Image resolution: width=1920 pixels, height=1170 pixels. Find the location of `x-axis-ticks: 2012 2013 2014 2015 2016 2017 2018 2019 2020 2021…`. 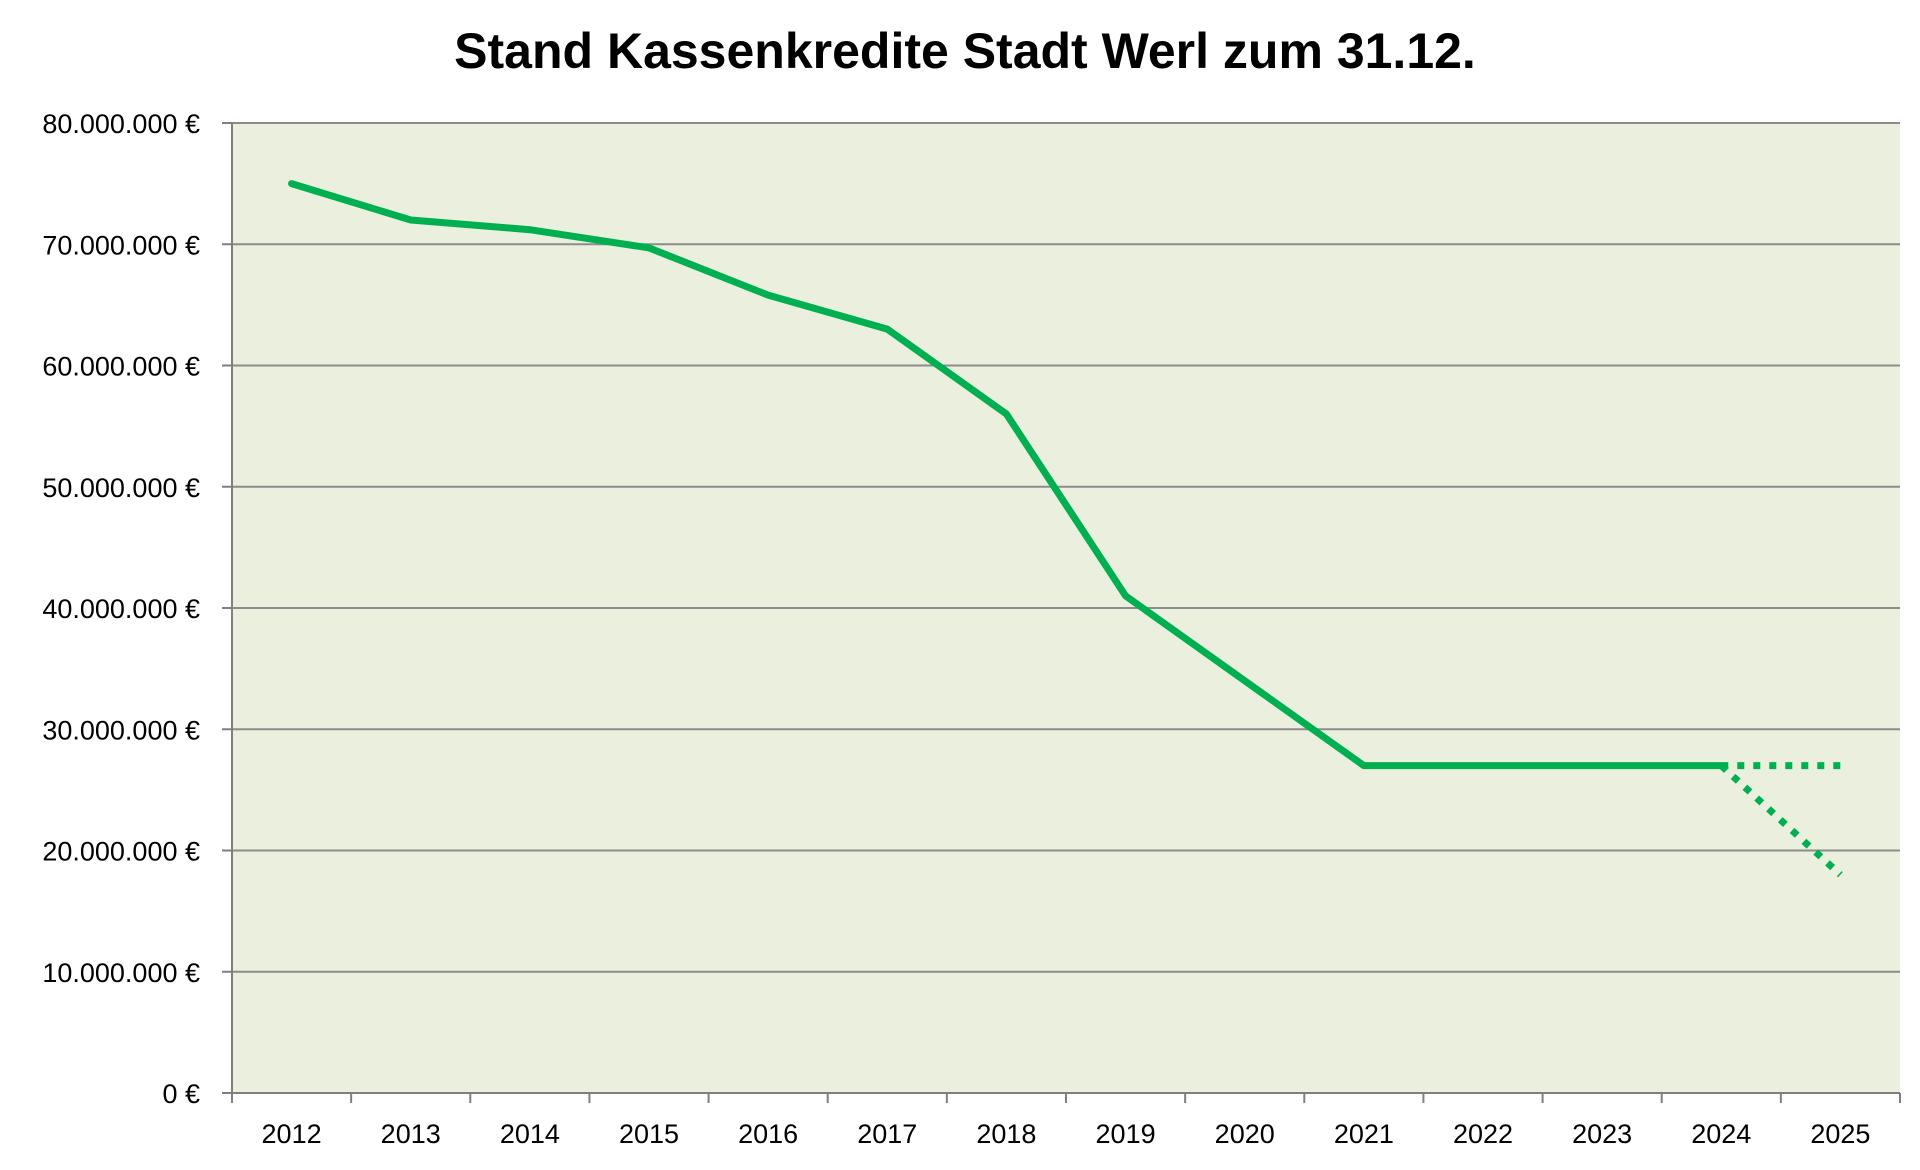

x-axis-ticks: 2012 2013 2014 2015 2016 2017 2018 2019 2020 2021… is located at coordinates (1066, 1121).